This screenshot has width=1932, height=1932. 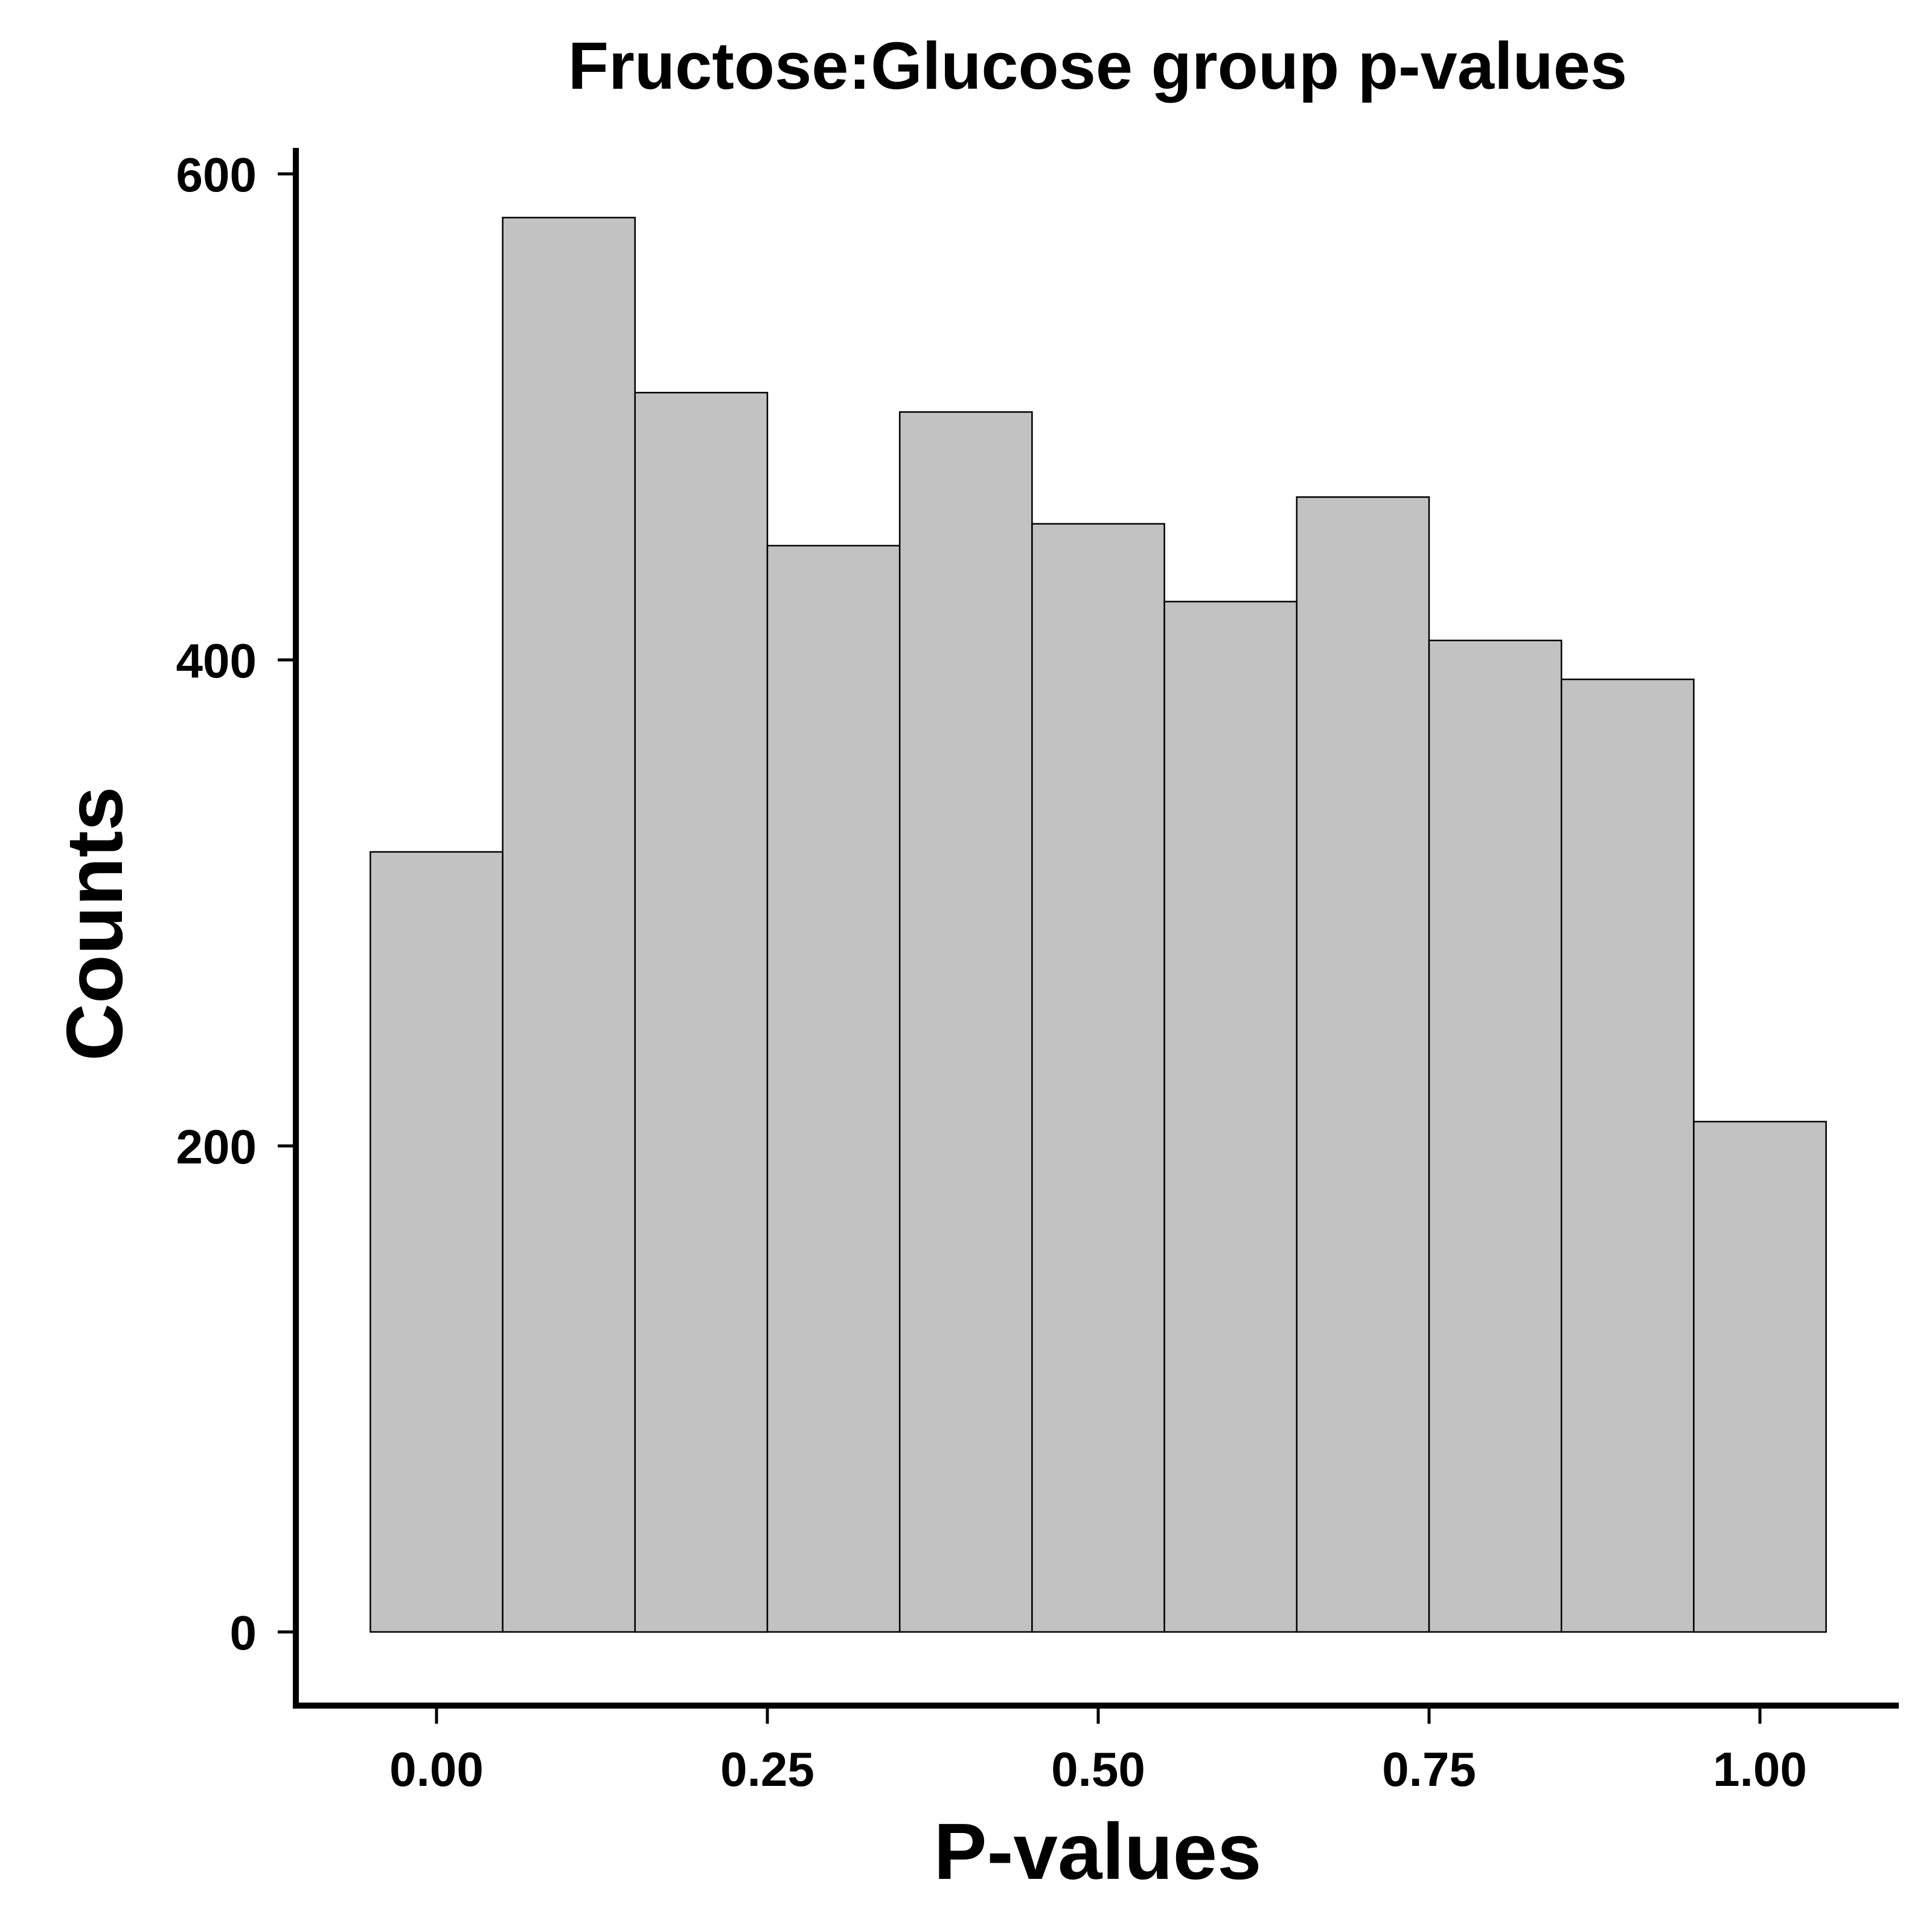 What do you see at coordinates (436, 1769) in the screenshot?
I see `x-tick-label: 0.00` at bounding box center [436, 1769].